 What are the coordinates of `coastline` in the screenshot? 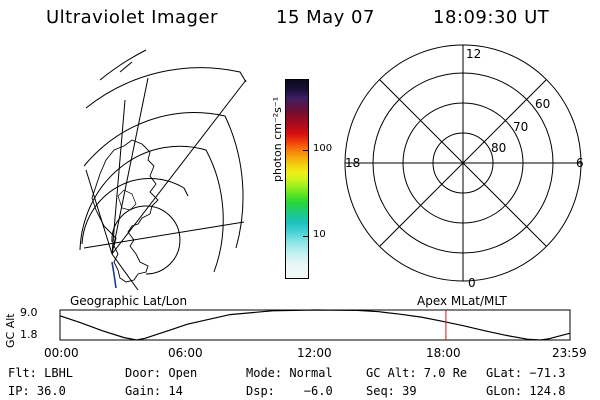 It's located at (125, 211).